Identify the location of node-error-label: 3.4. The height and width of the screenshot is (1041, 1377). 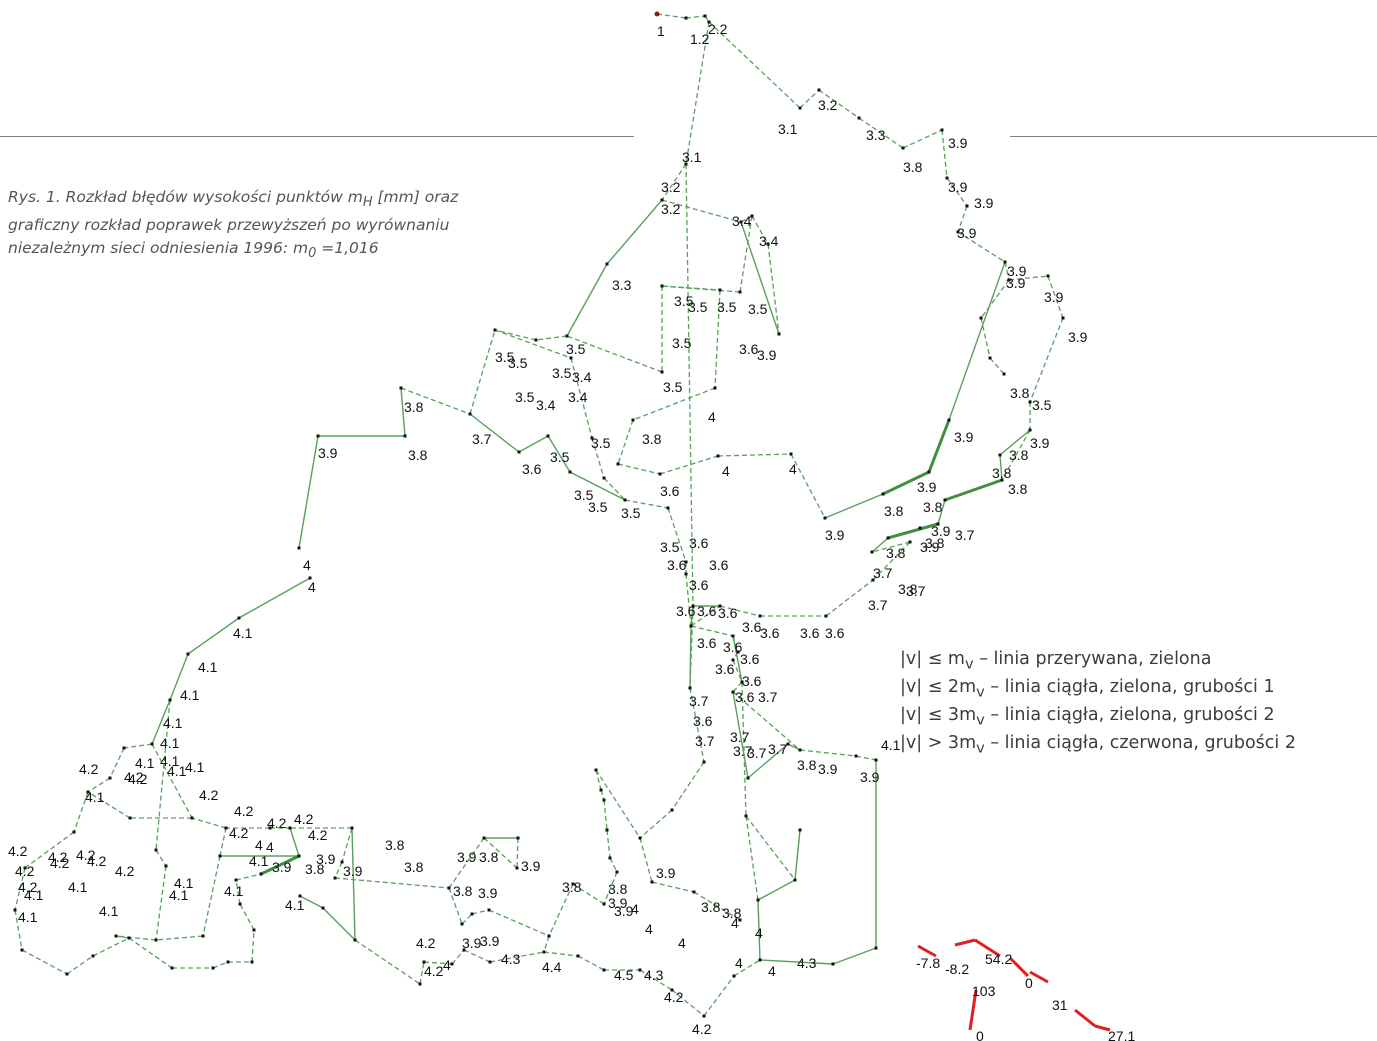
(742, 221).